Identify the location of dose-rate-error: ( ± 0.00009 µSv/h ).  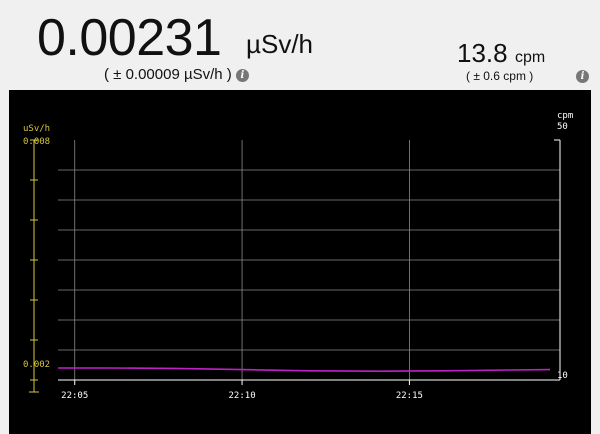
(168, 74).